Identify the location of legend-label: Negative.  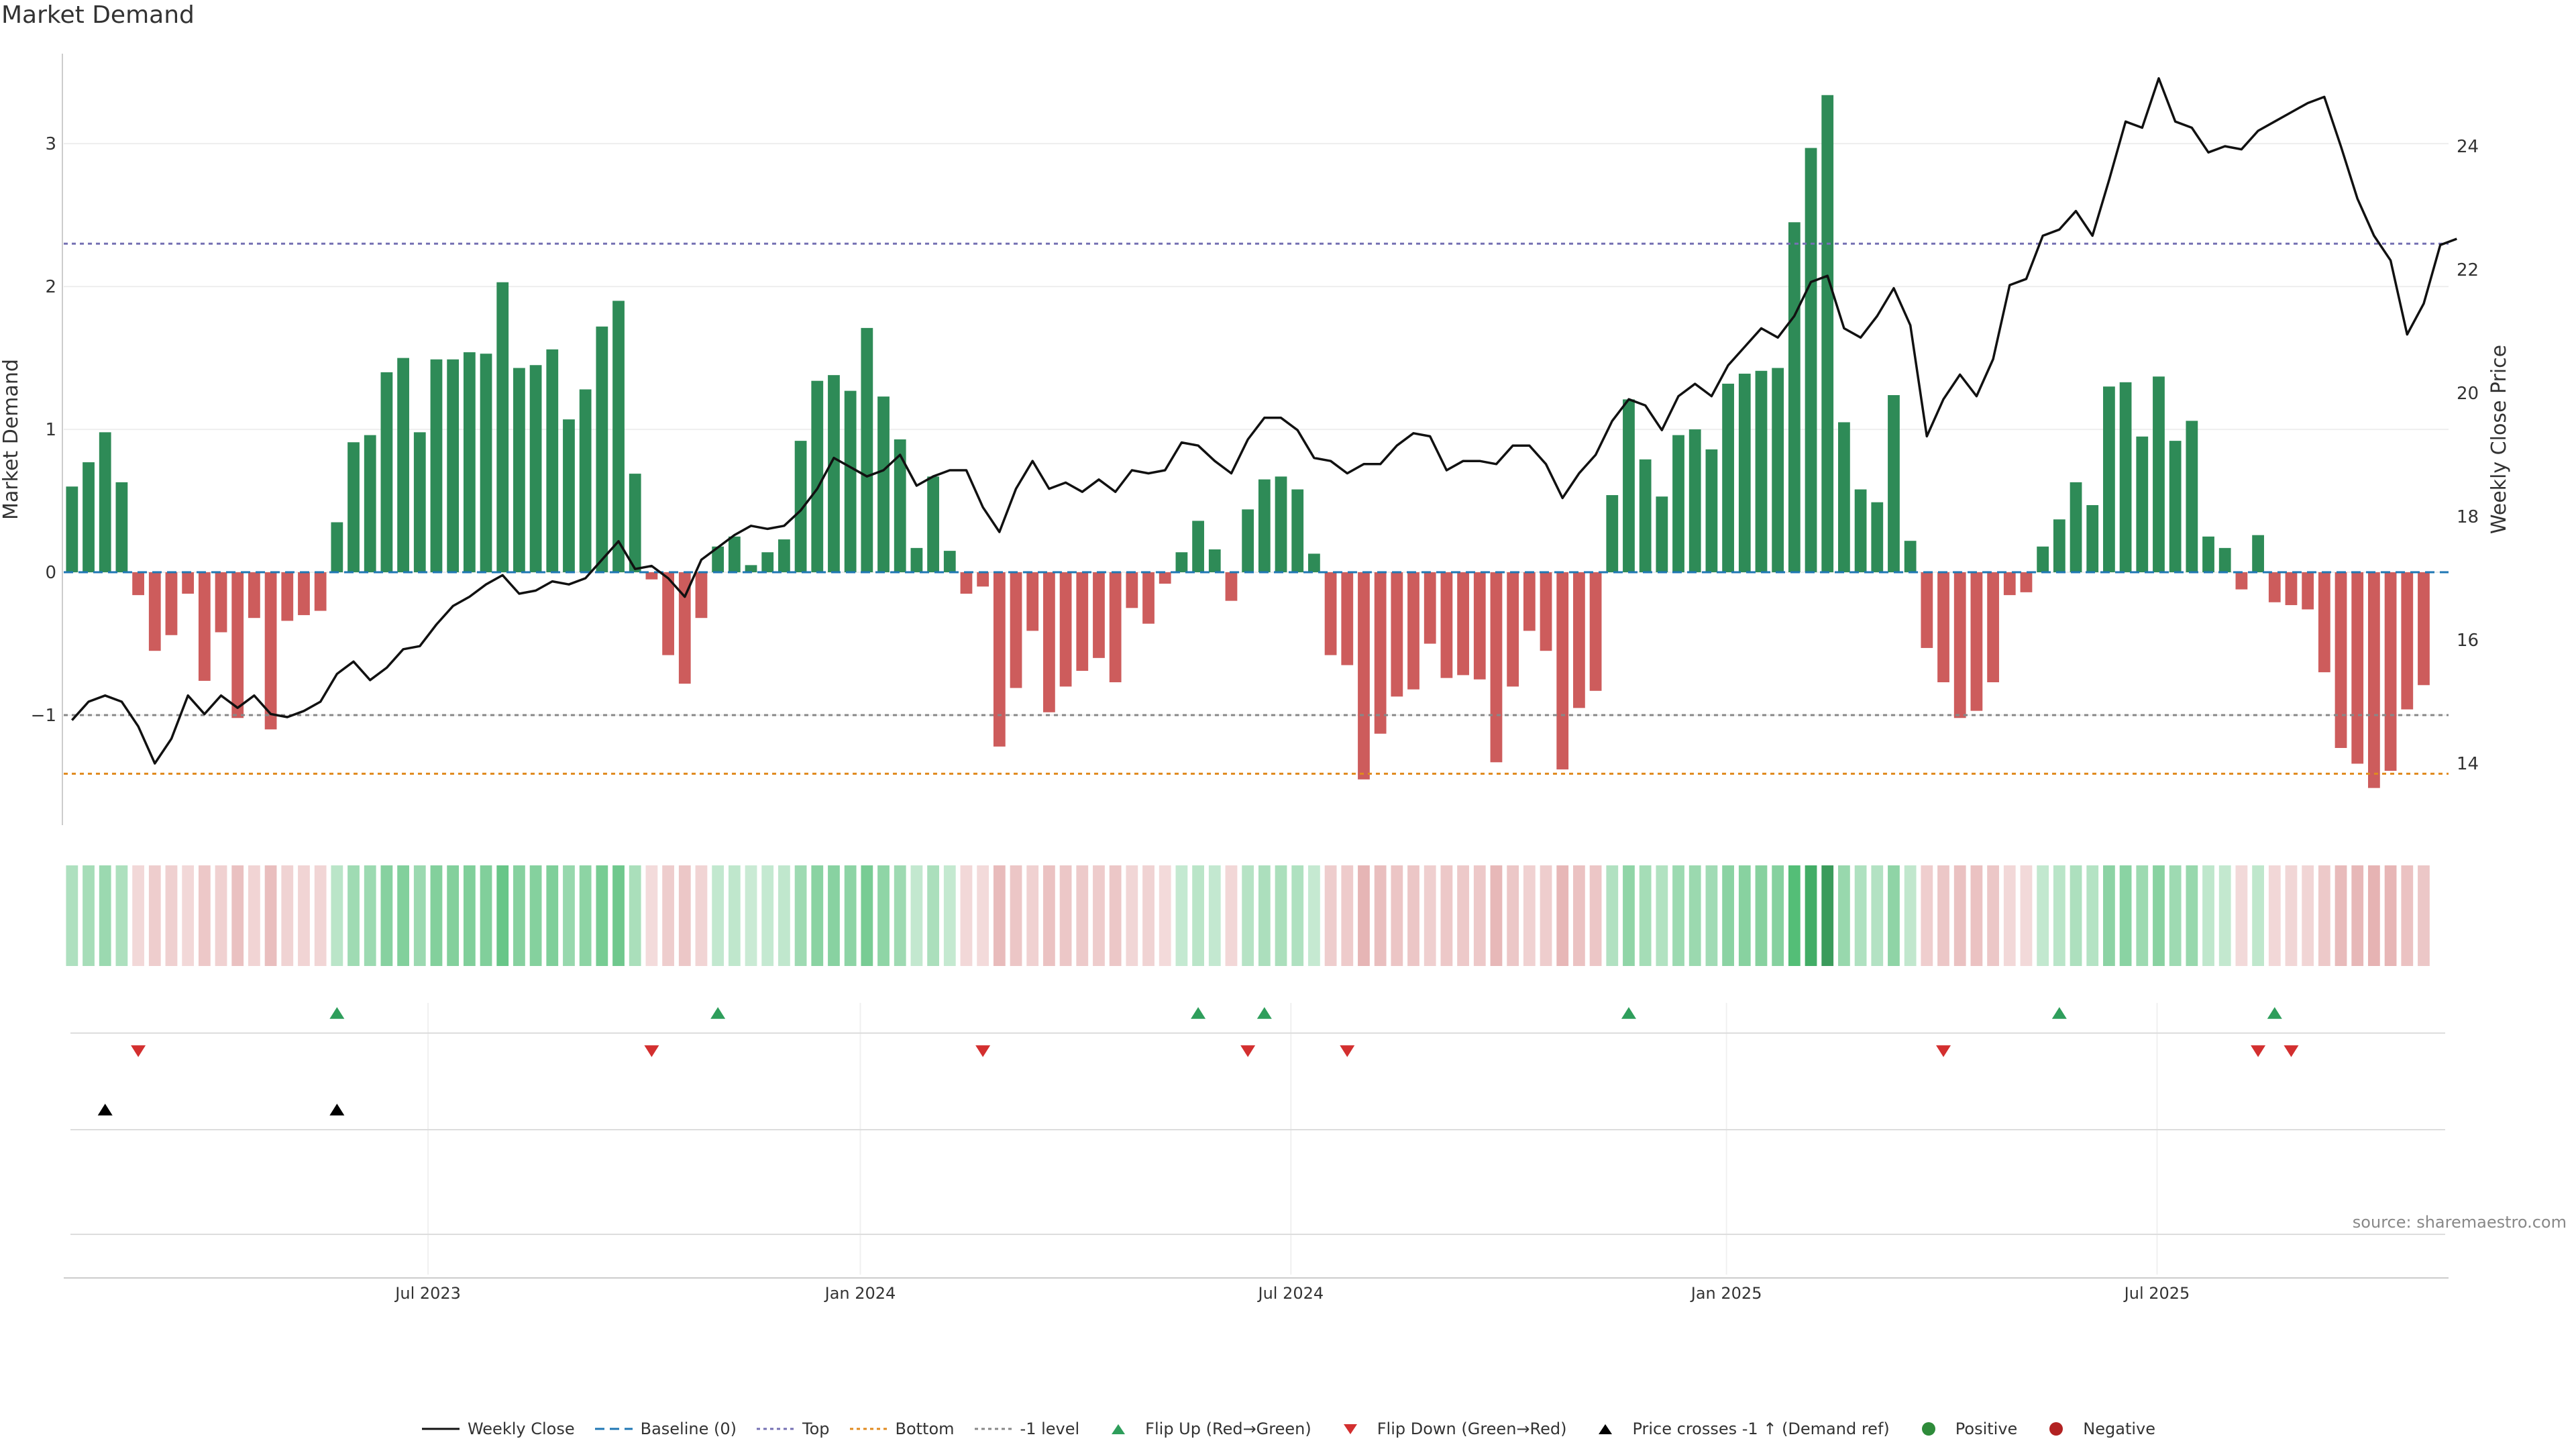
(2119, 1428).